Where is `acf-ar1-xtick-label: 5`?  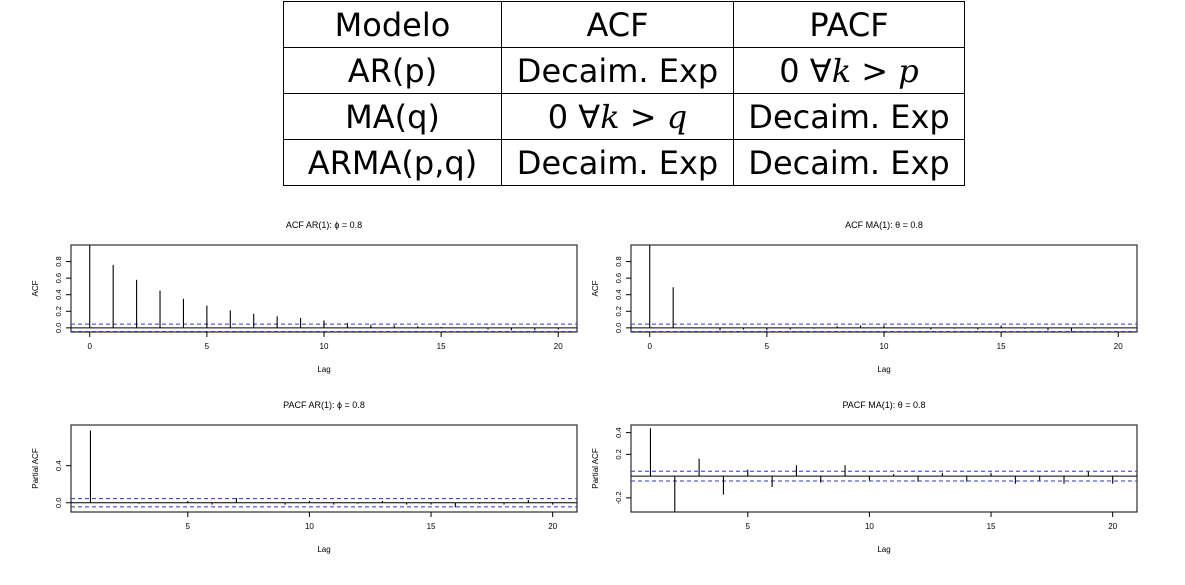 acf-ar1-xtick-label: 5 is located at coordinates (207, 346).